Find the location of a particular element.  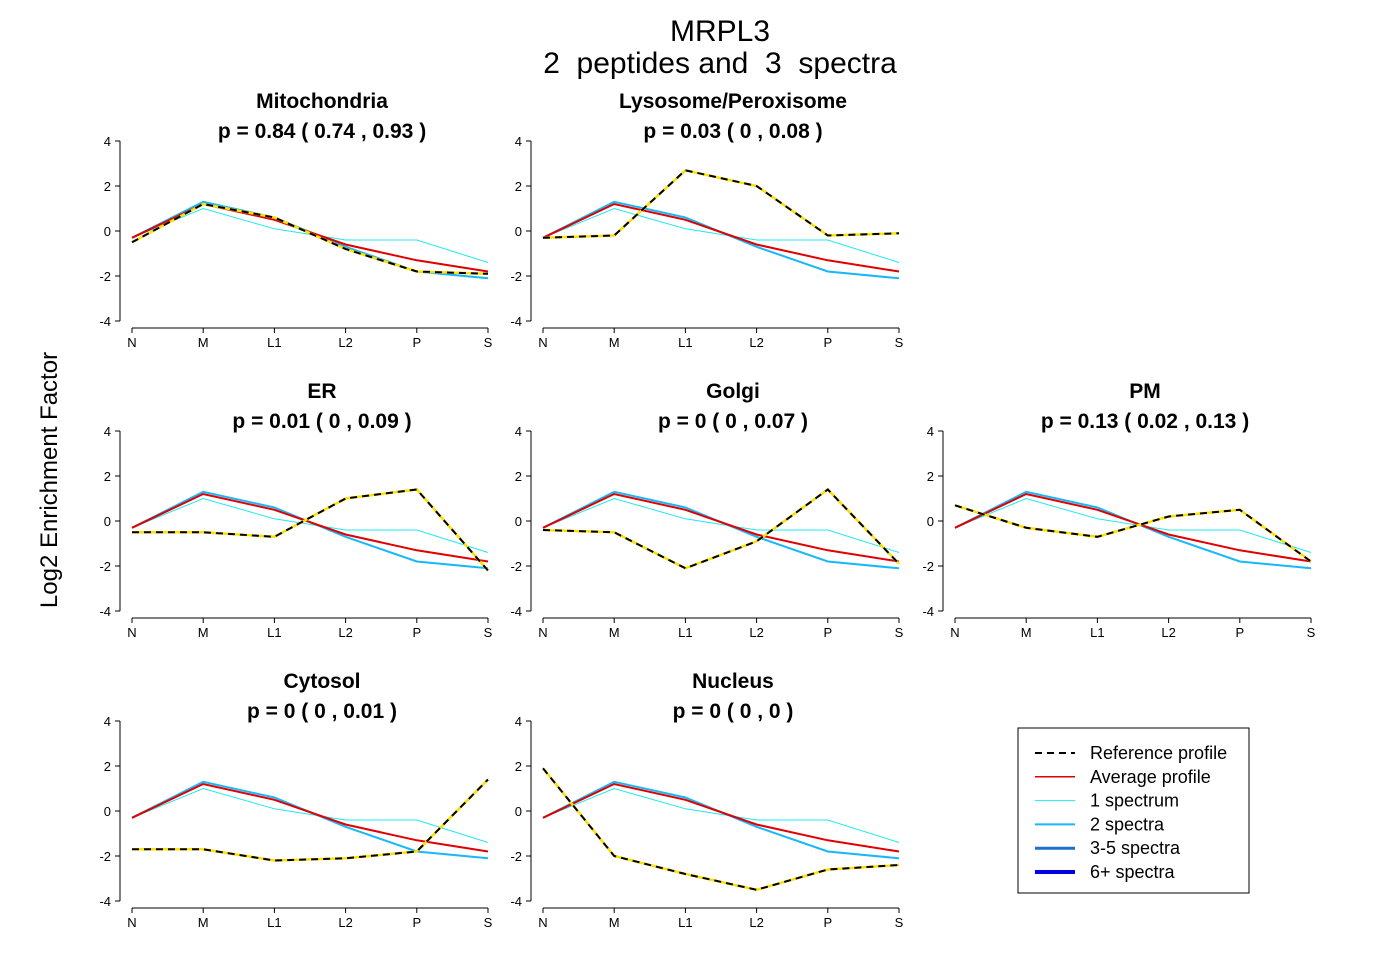

panel-title: Nucleus is located at coordinates (733, 681).